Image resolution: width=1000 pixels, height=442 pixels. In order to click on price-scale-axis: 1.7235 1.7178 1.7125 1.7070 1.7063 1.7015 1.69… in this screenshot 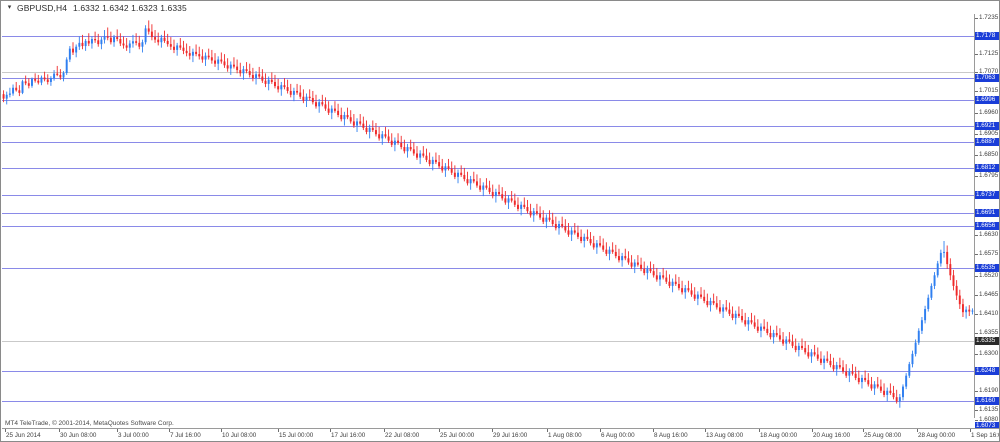, I will do `click(986, 227)`.